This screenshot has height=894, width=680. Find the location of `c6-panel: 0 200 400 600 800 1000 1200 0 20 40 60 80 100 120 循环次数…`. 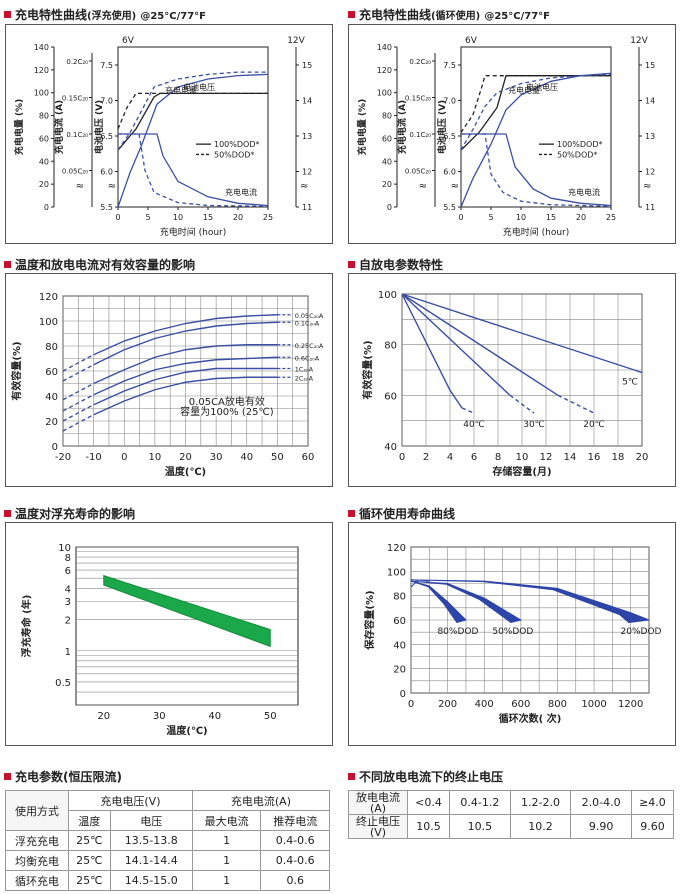

c6-panel: 0 200 400 600 800 1000 1200 0 20 40 60 80 100 120 循环次数… is located at coordinates (512, 634).